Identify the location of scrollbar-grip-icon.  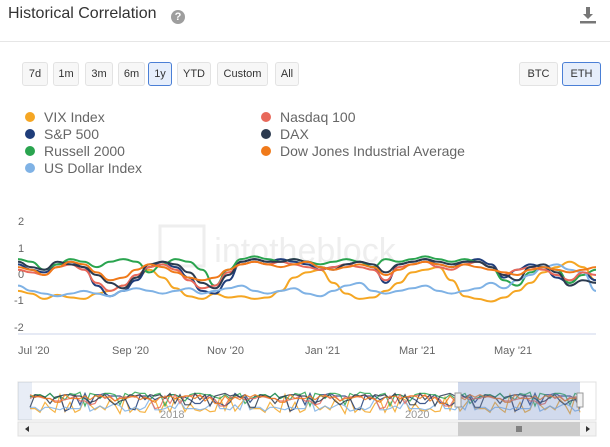
(519, 429).